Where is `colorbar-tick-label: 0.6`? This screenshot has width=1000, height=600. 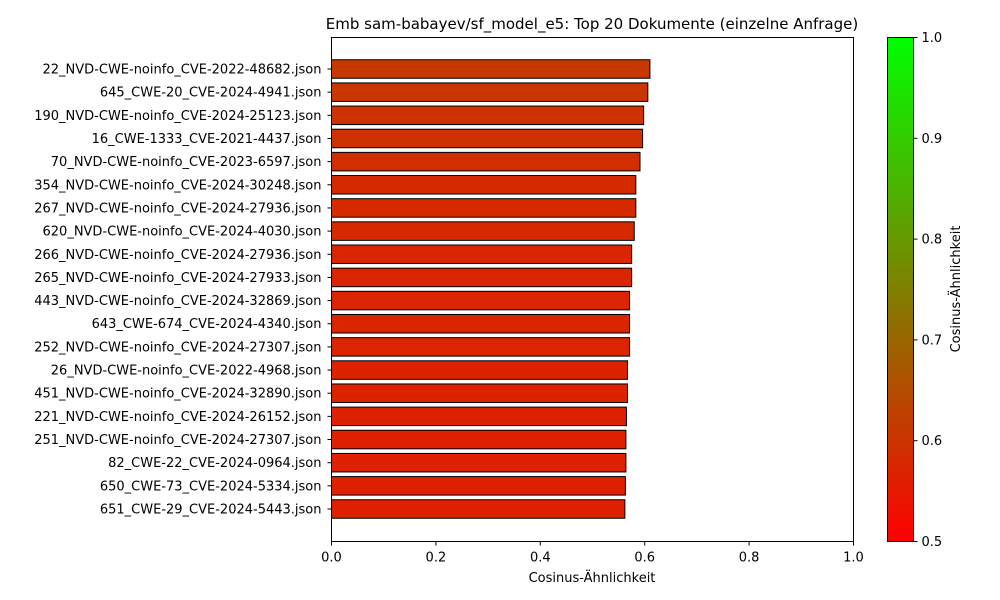 colorbar-tick-label: 0.6 is located at coordinates (932, 441).